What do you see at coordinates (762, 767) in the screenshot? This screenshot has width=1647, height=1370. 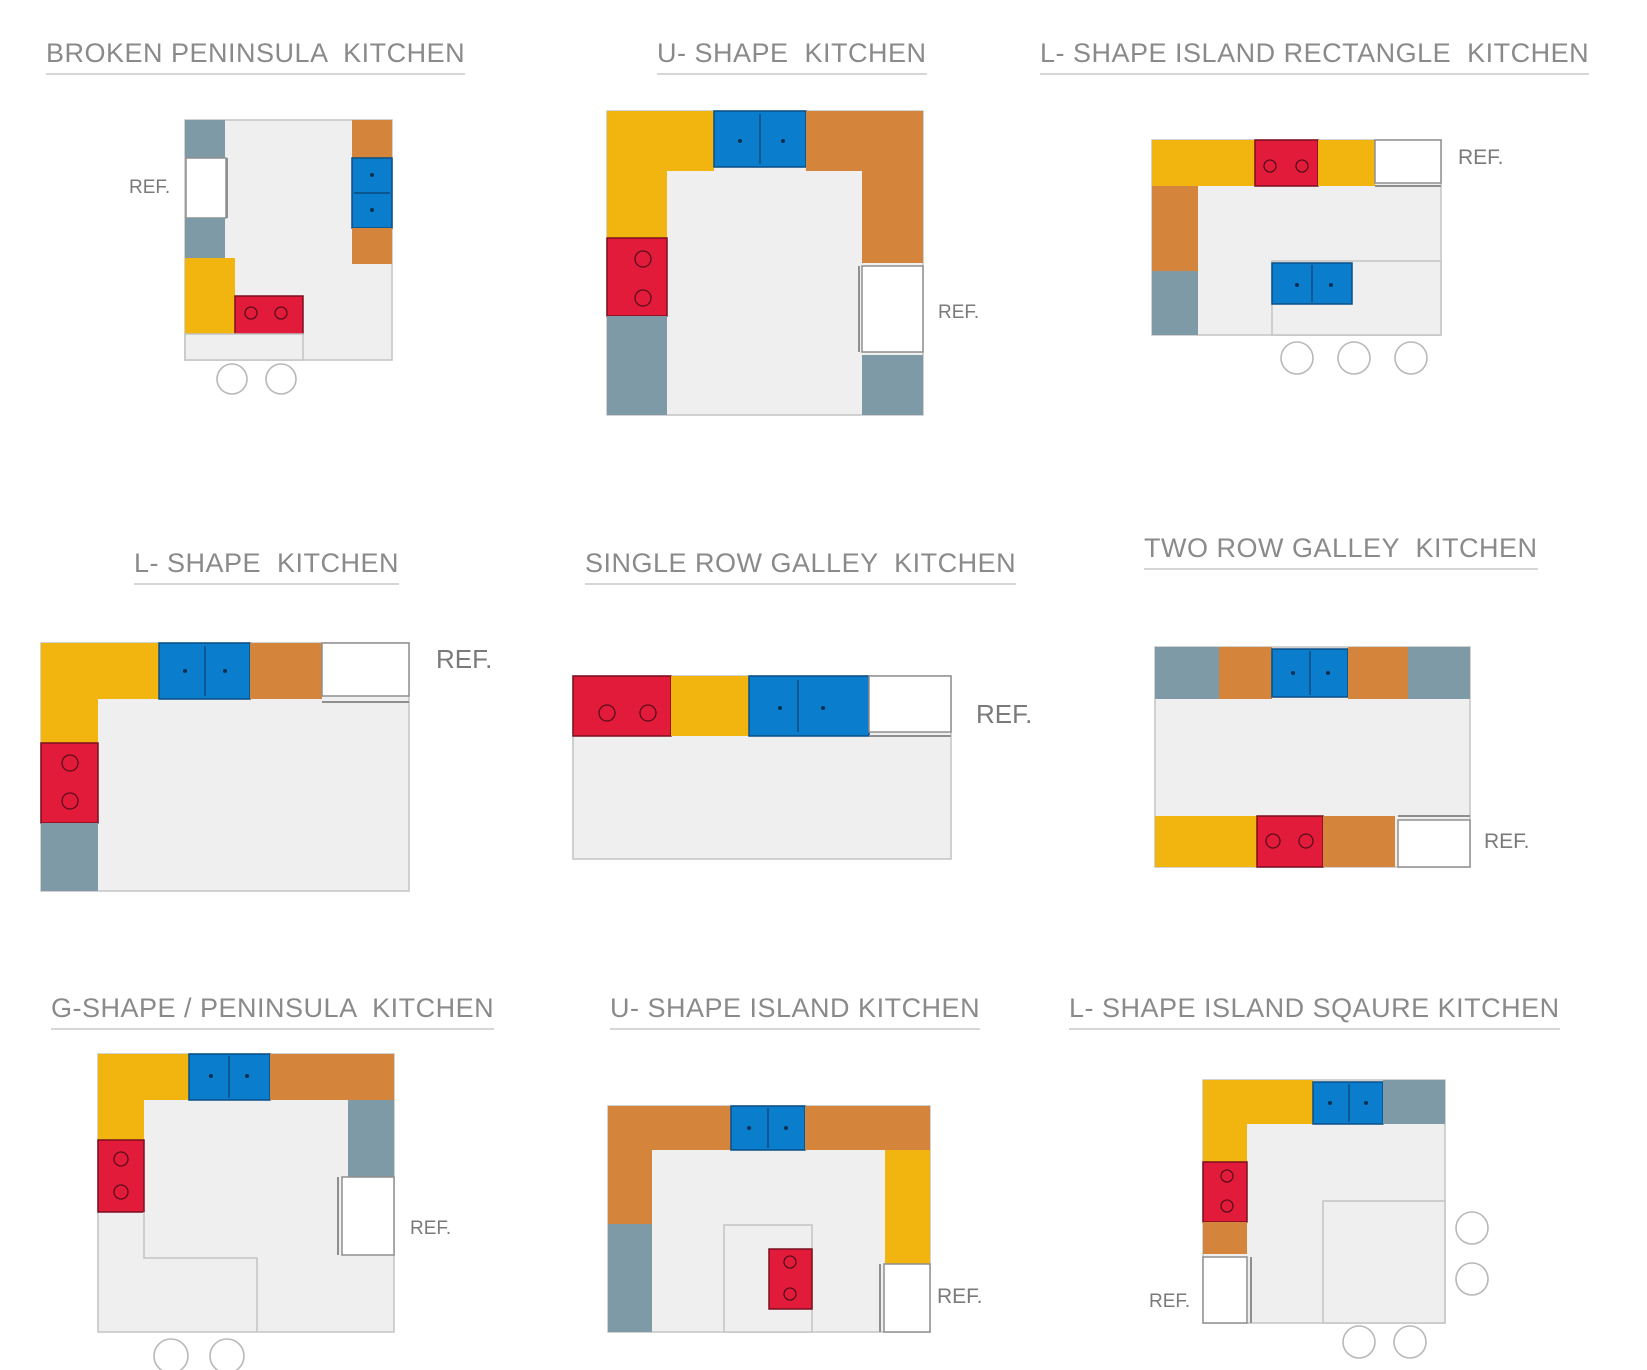 I see `plan-single-row-galley` at bounding box center [762, 767].